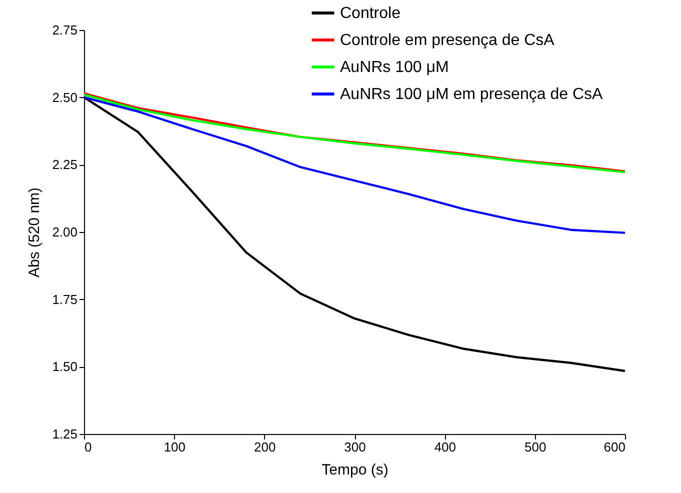  What do you see at coordinates (355, 470) in the screenshot?
I see `x-axis-title: Tempo (s)` at bounding box center [355, 470].